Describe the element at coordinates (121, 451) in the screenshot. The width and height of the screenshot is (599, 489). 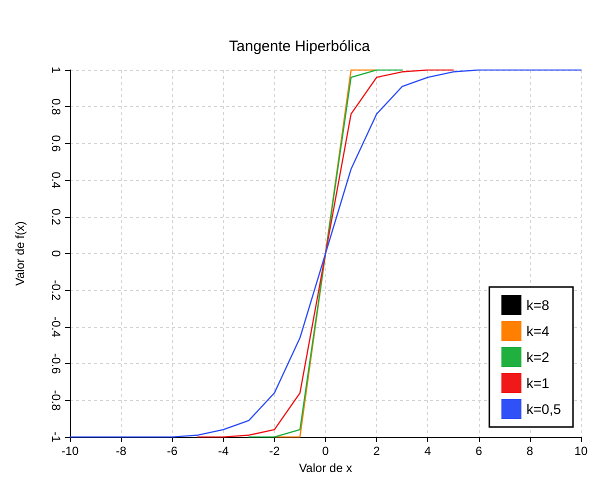
I see `x-tick-label: -8` at that location.